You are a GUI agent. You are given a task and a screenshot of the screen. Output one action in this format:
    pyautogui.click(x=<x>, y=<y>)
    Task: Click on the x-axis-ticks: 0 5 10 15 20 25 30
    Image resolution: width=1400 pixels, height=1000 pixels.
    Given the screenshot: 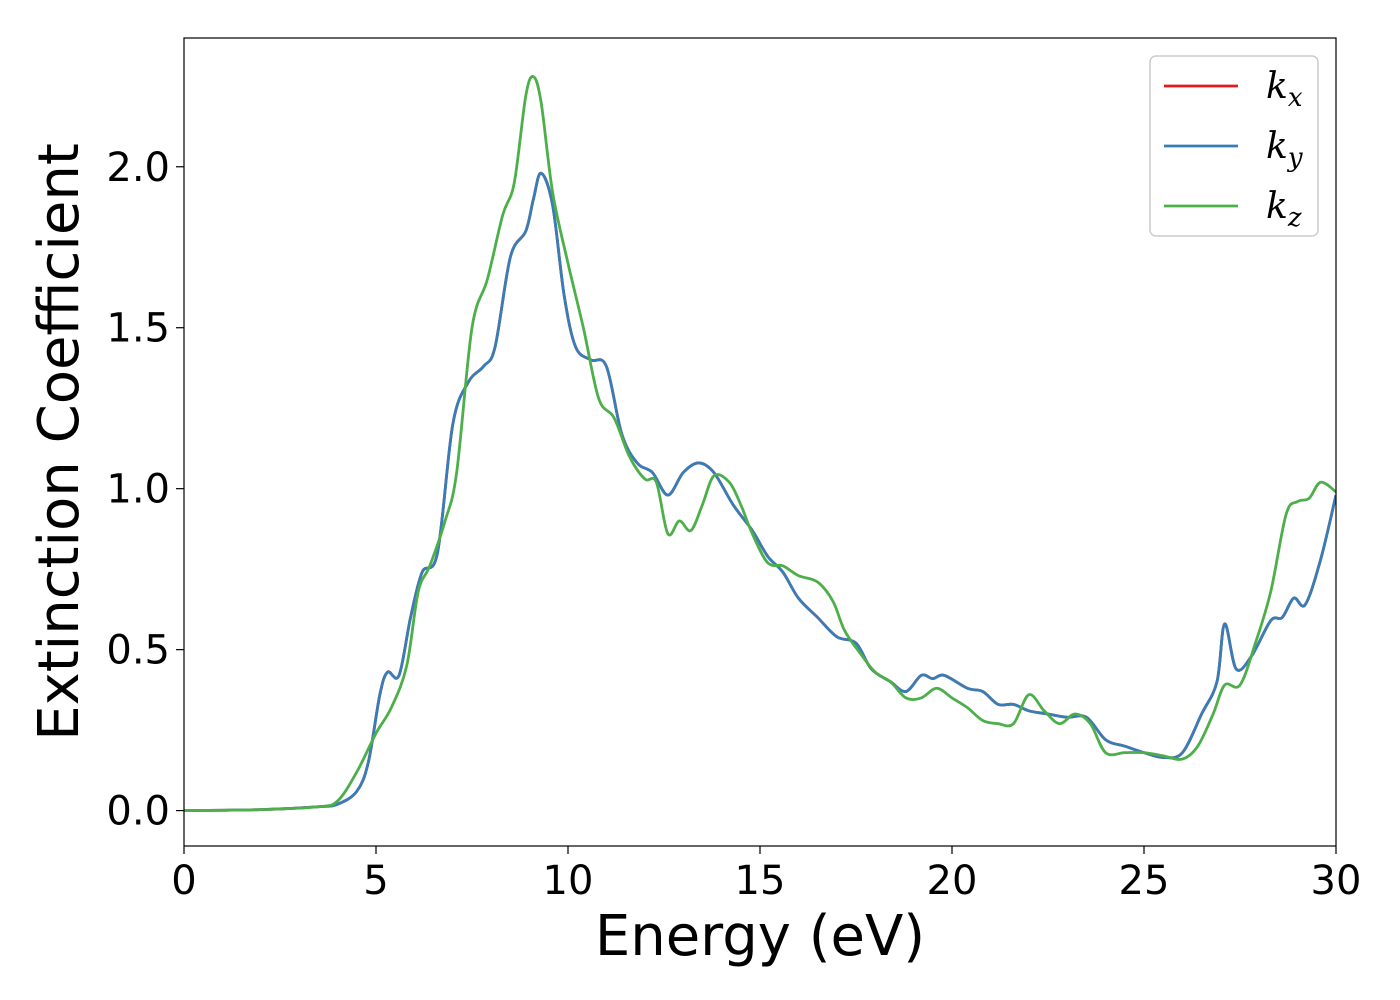 What is the action you would take?
    pyautogui.click(x=766, y=875)
    